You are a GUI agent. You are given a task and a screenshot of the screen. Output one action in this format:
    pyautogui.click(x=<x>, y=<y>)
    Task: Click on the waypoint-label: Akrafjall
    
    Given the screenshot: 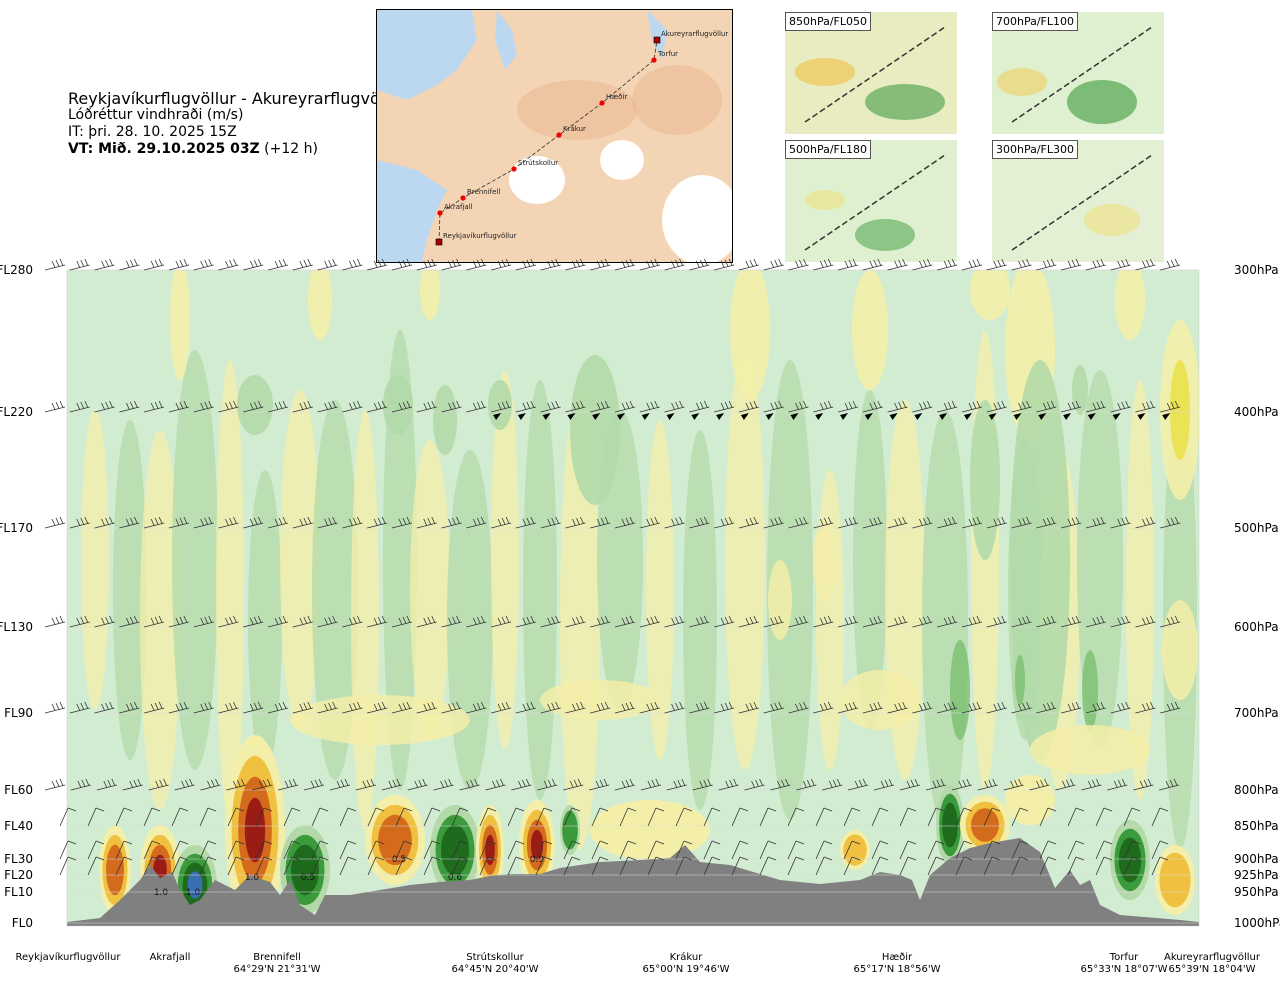 What is the action you would take?
    pyautogui.click(x=458, y=207)
    